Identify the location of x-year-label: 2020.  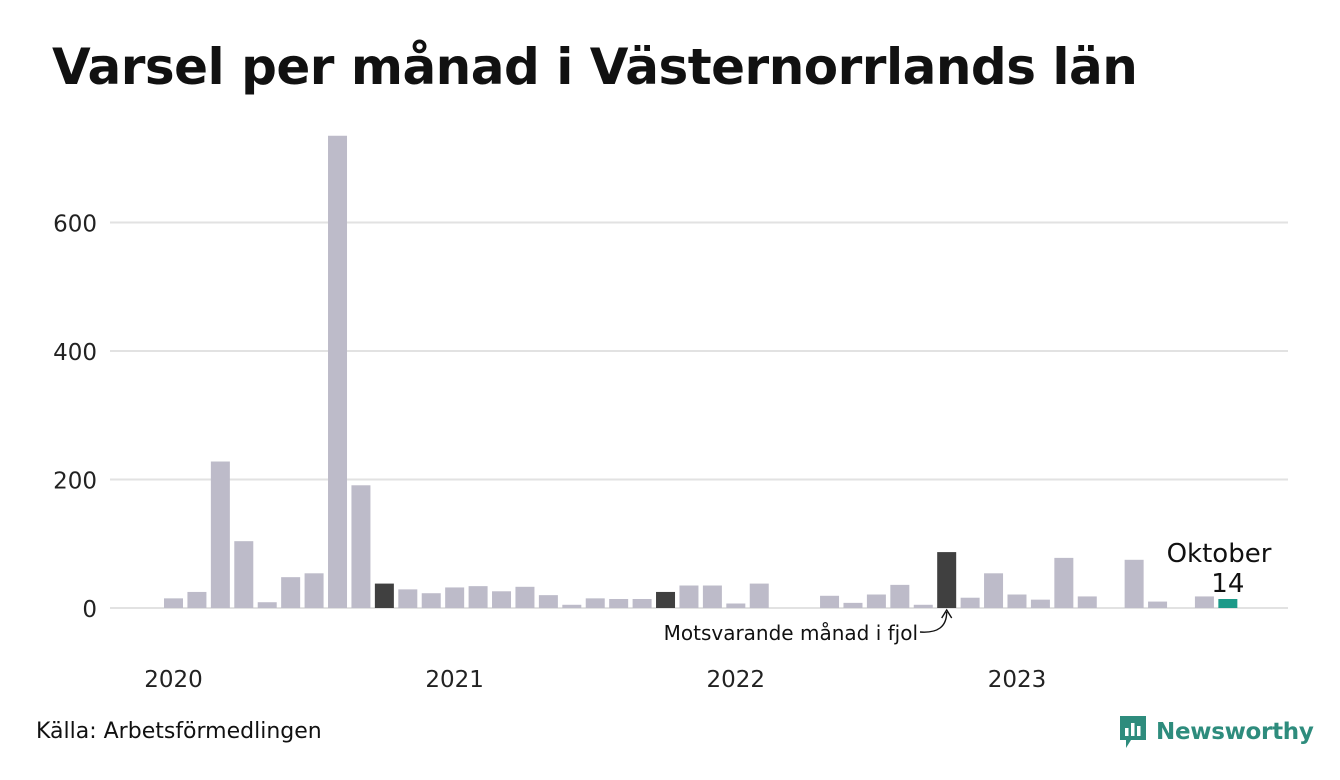
(173, 680).